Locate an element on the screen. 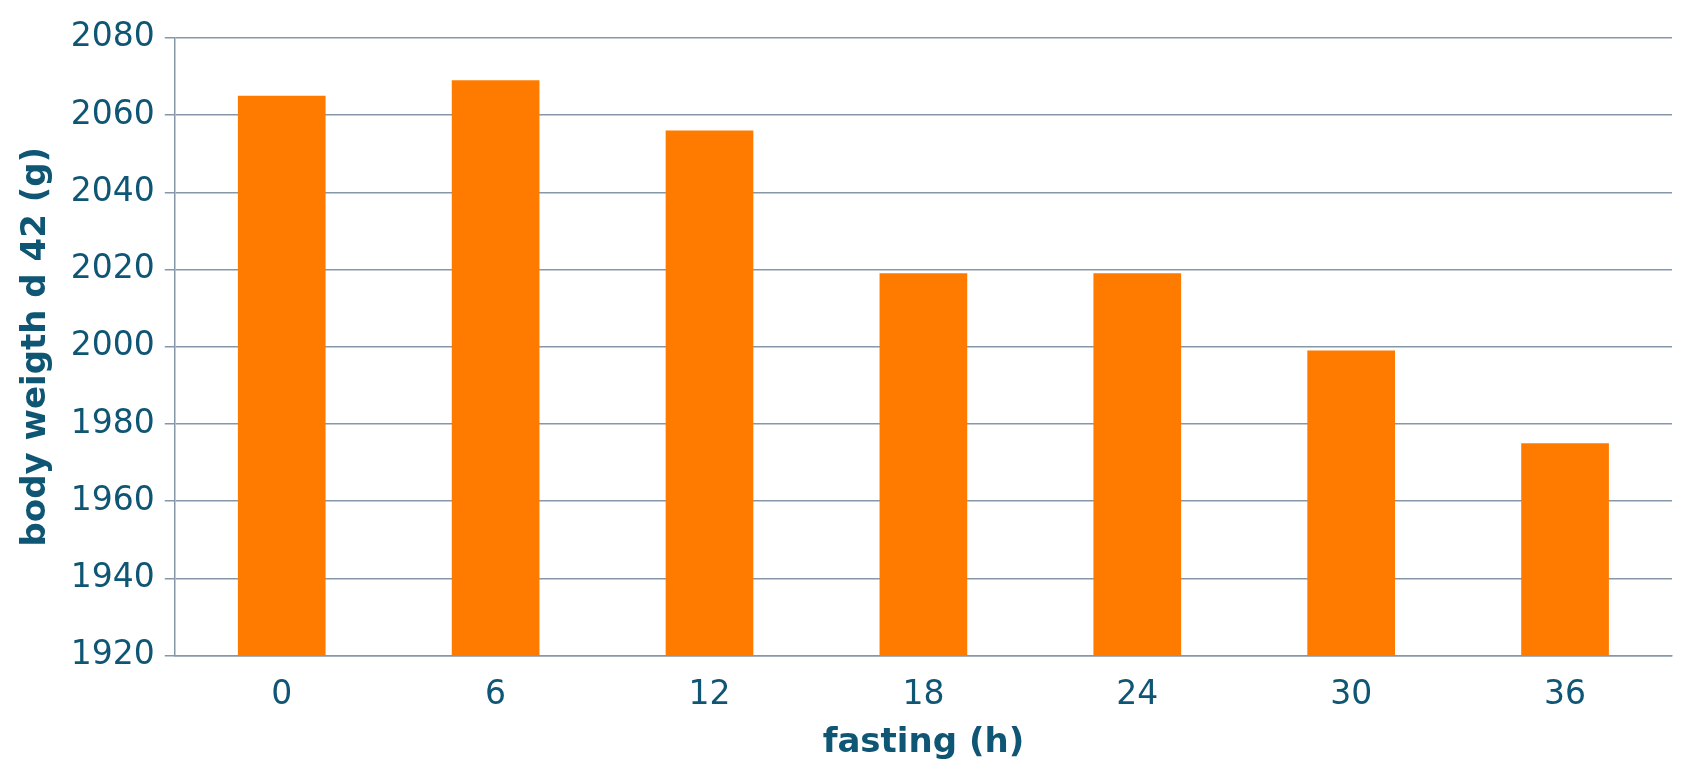  y-tick-label: 1980 is located at coordinates (112, 421).